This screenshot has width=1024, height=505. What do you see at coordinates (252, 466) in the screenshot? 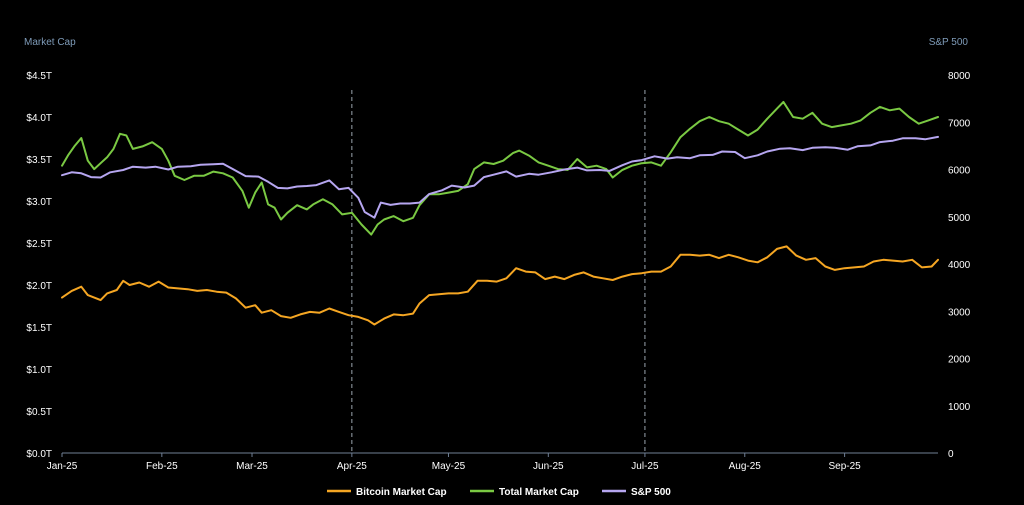
I see `x-tick-label: Mar-25` at bounding box center [252, 466].